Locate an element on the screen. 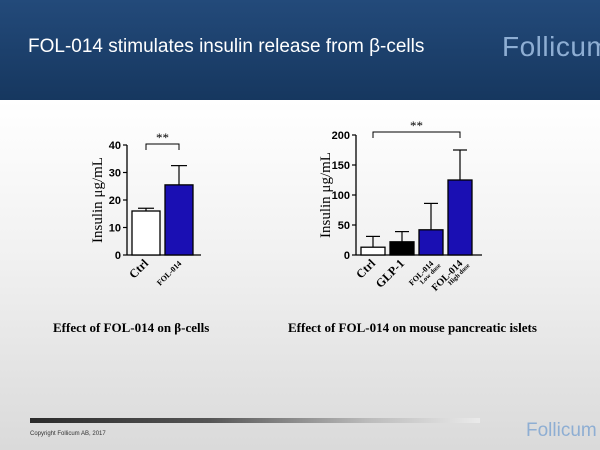  copyright-text: Copyright Follicum AB, 2017 is located at coordinates (68, 434).